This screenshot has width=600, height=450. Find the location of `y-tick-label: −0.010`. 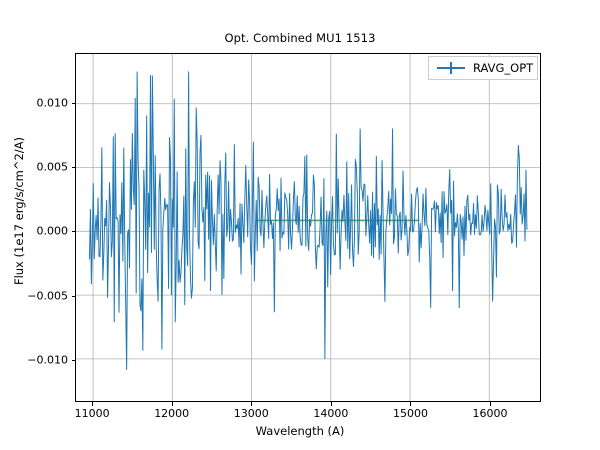

y-tick-label: −0.010 is located at coordinates (47, 360).